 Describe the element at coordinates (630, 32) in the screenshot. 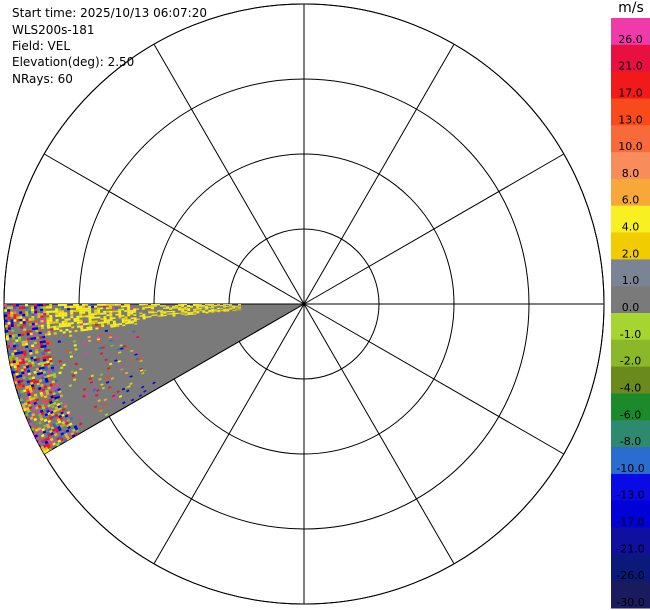

I see `colorbar-swatch` at that location.